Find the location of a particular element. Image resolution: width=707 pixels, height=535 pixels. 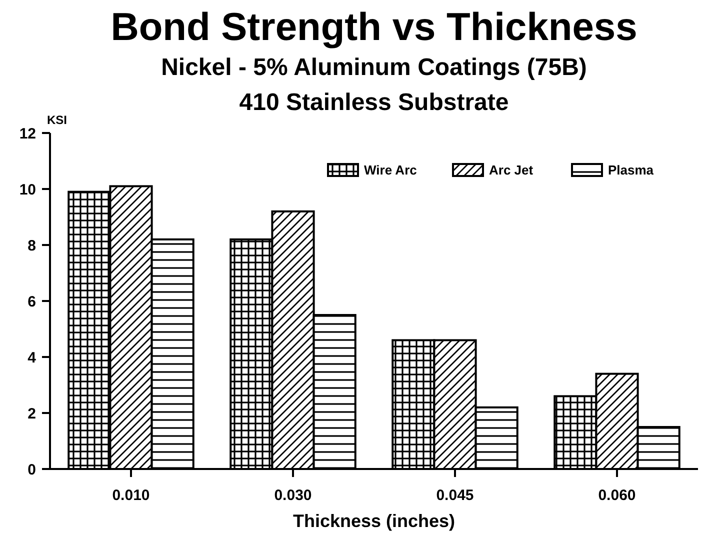

y-tick-label: 10 is located at coordinates (27, 189).